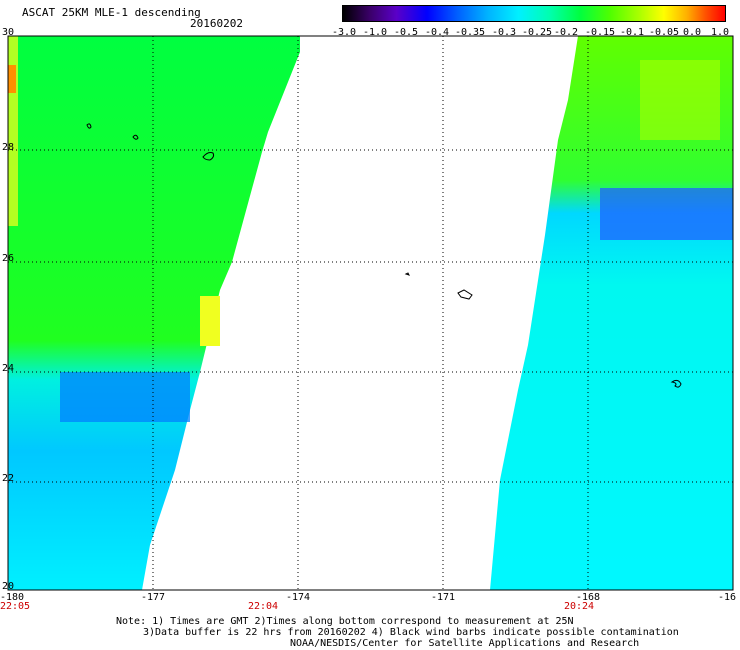  What do you see at coordinates (13, 131) in the screenshot?
I see `left-edge-strip` at bounding box center [13, 131].